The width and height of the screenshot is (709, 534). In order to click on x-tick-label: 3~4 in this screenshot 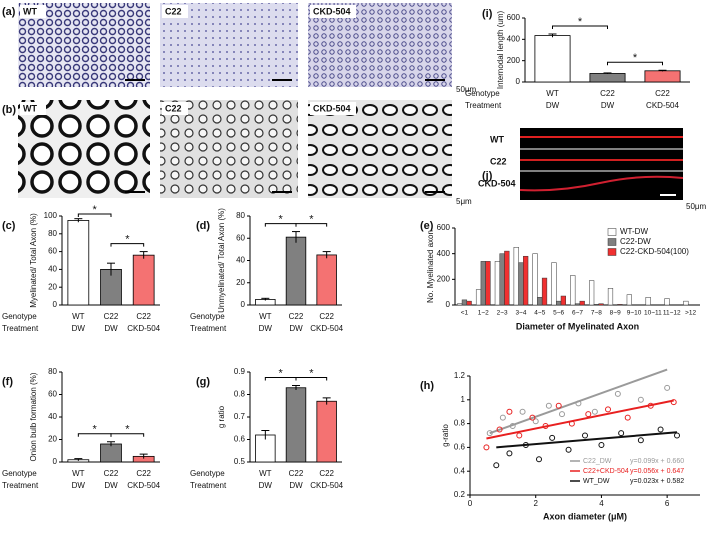, I will do `click(520, 313)`.